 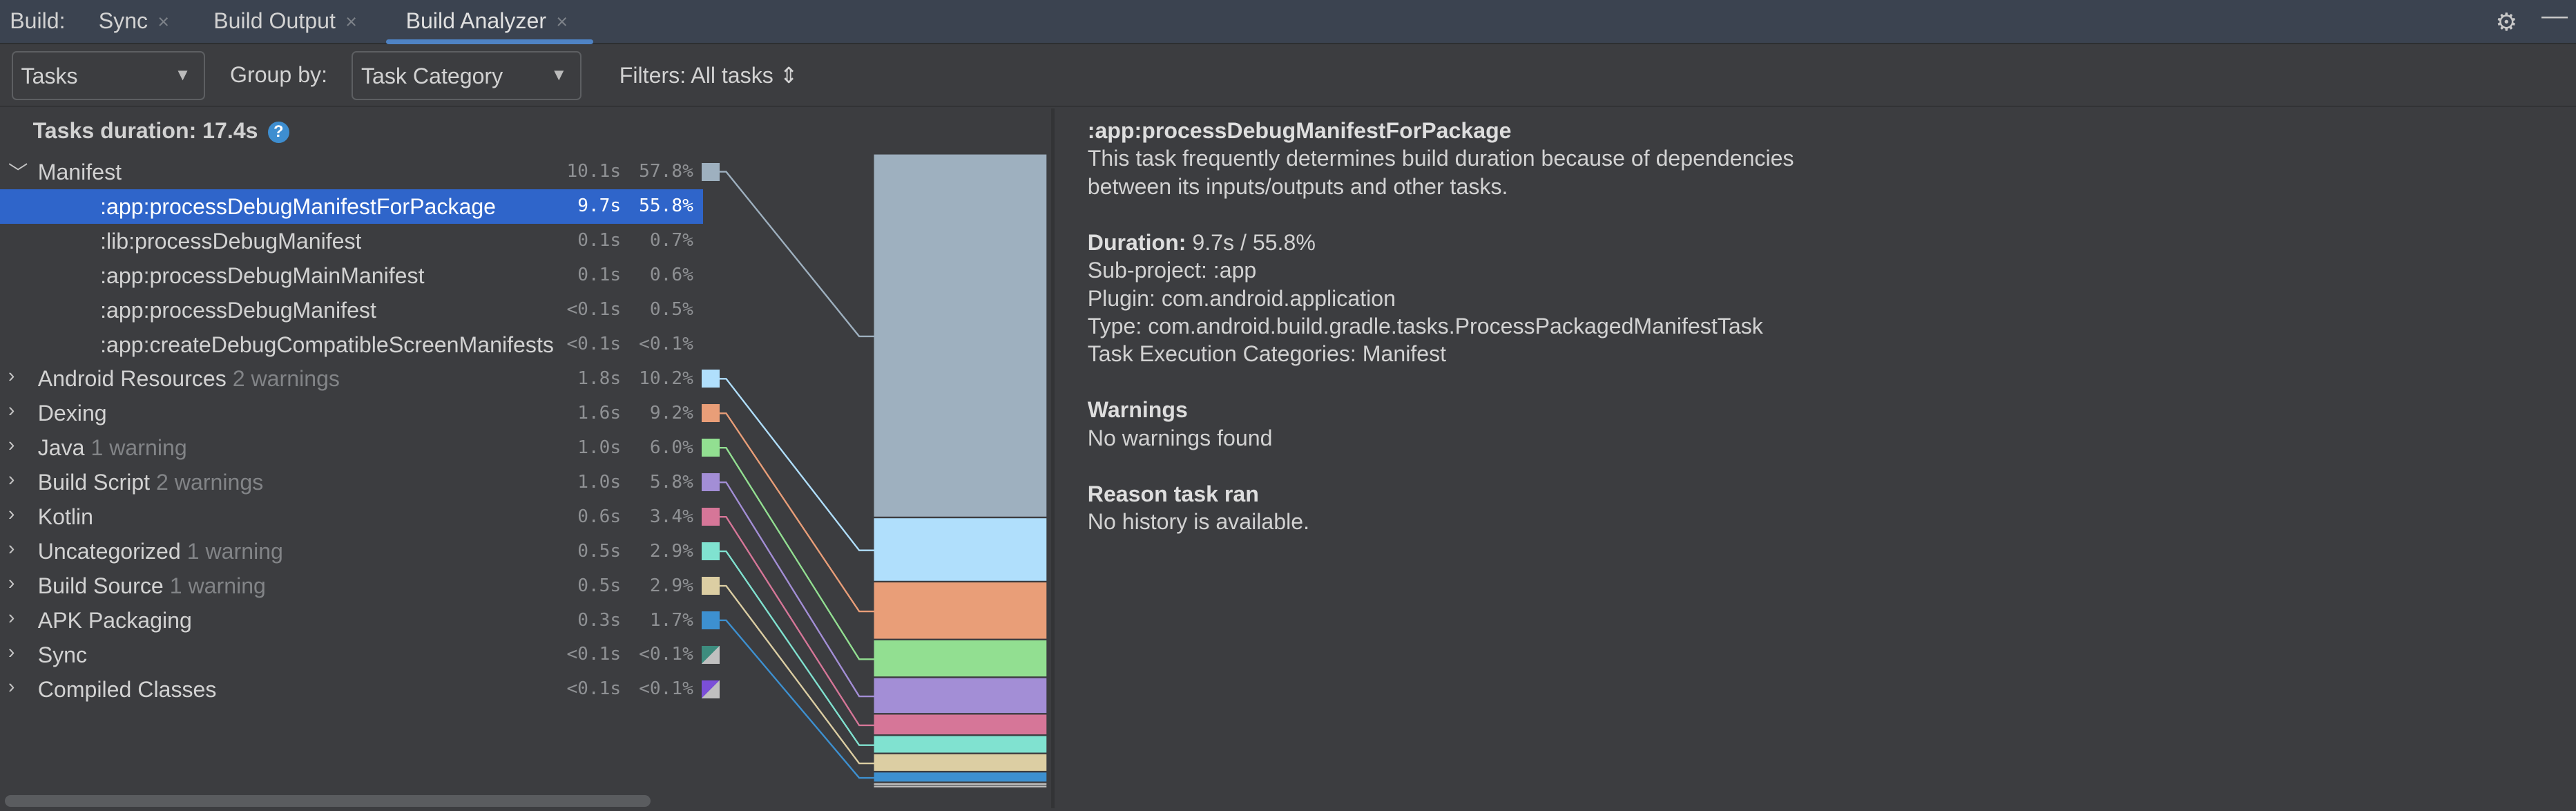 What do you see at coordinates (18, 173) in the screenshot?
I see `chevron-down-icon: ﹀` at bounding box center [18, 173].